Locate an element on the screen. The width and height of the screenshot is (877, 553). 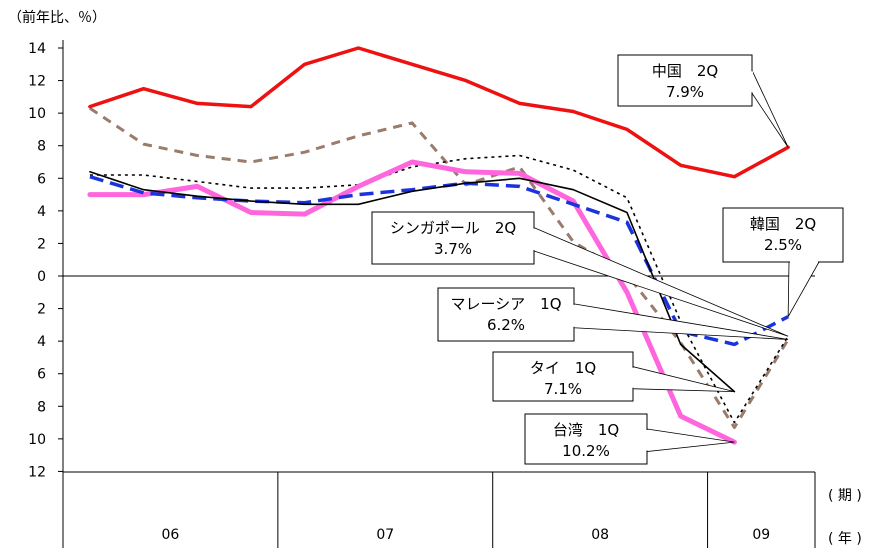
callout-マレーシア: マレーシア 1Q 6.2% is located at coordinates (613, 314).